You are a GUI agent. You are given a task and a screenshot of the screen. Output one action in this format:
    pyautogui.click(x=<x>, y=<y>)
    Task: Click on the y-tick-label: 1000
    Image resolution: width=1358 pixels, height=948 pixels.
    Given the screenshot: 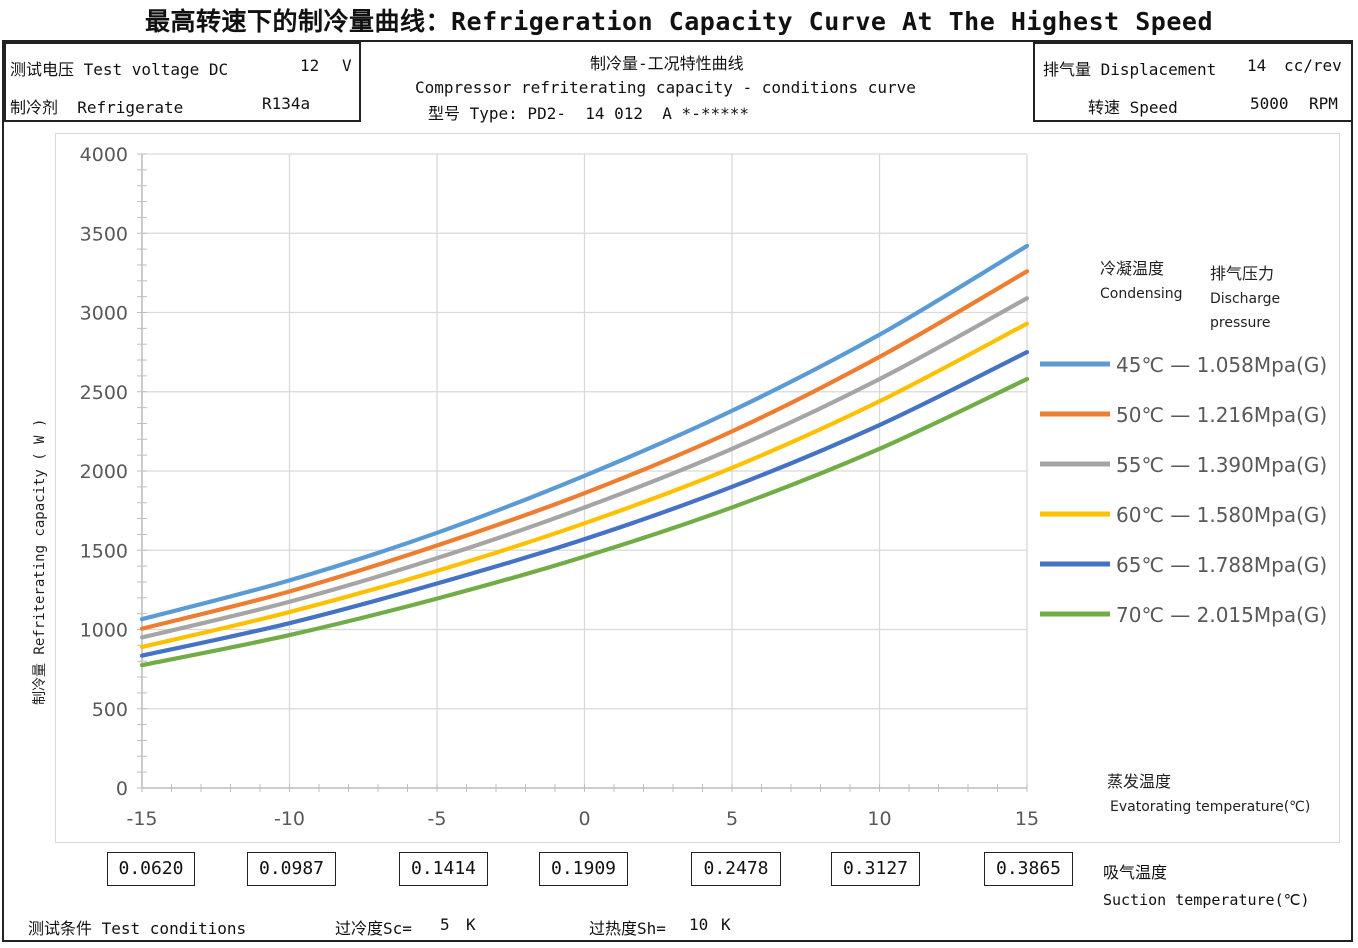 What is the action you would take?
    pyautogui.click(x=104, y=631)
    